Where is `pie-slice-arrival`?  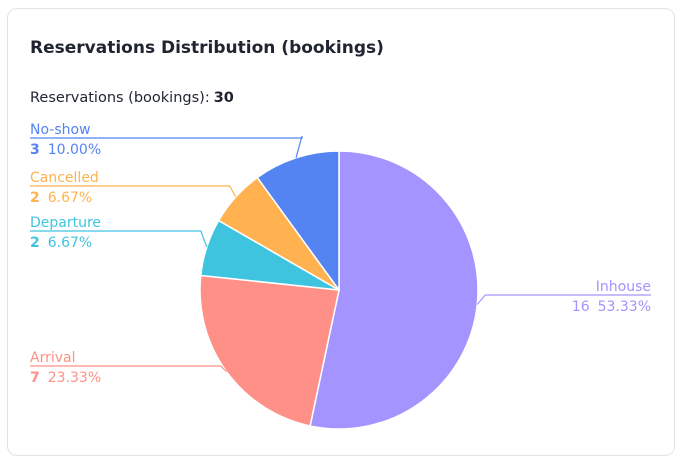
pie-slice-arrival is located at coordinates (269, 350).